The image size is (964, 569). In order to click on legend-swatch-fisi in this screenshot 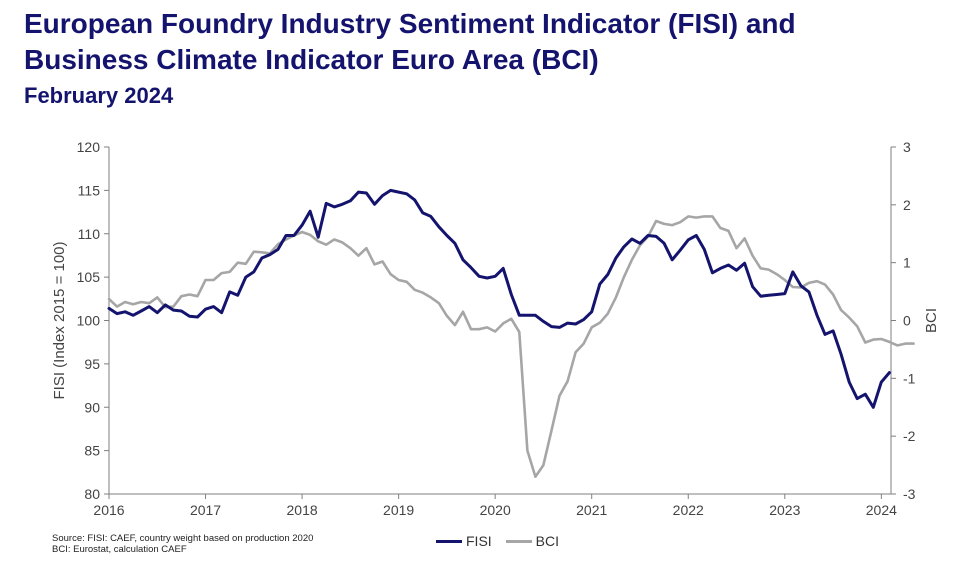, I will do `click(449, 541)`.